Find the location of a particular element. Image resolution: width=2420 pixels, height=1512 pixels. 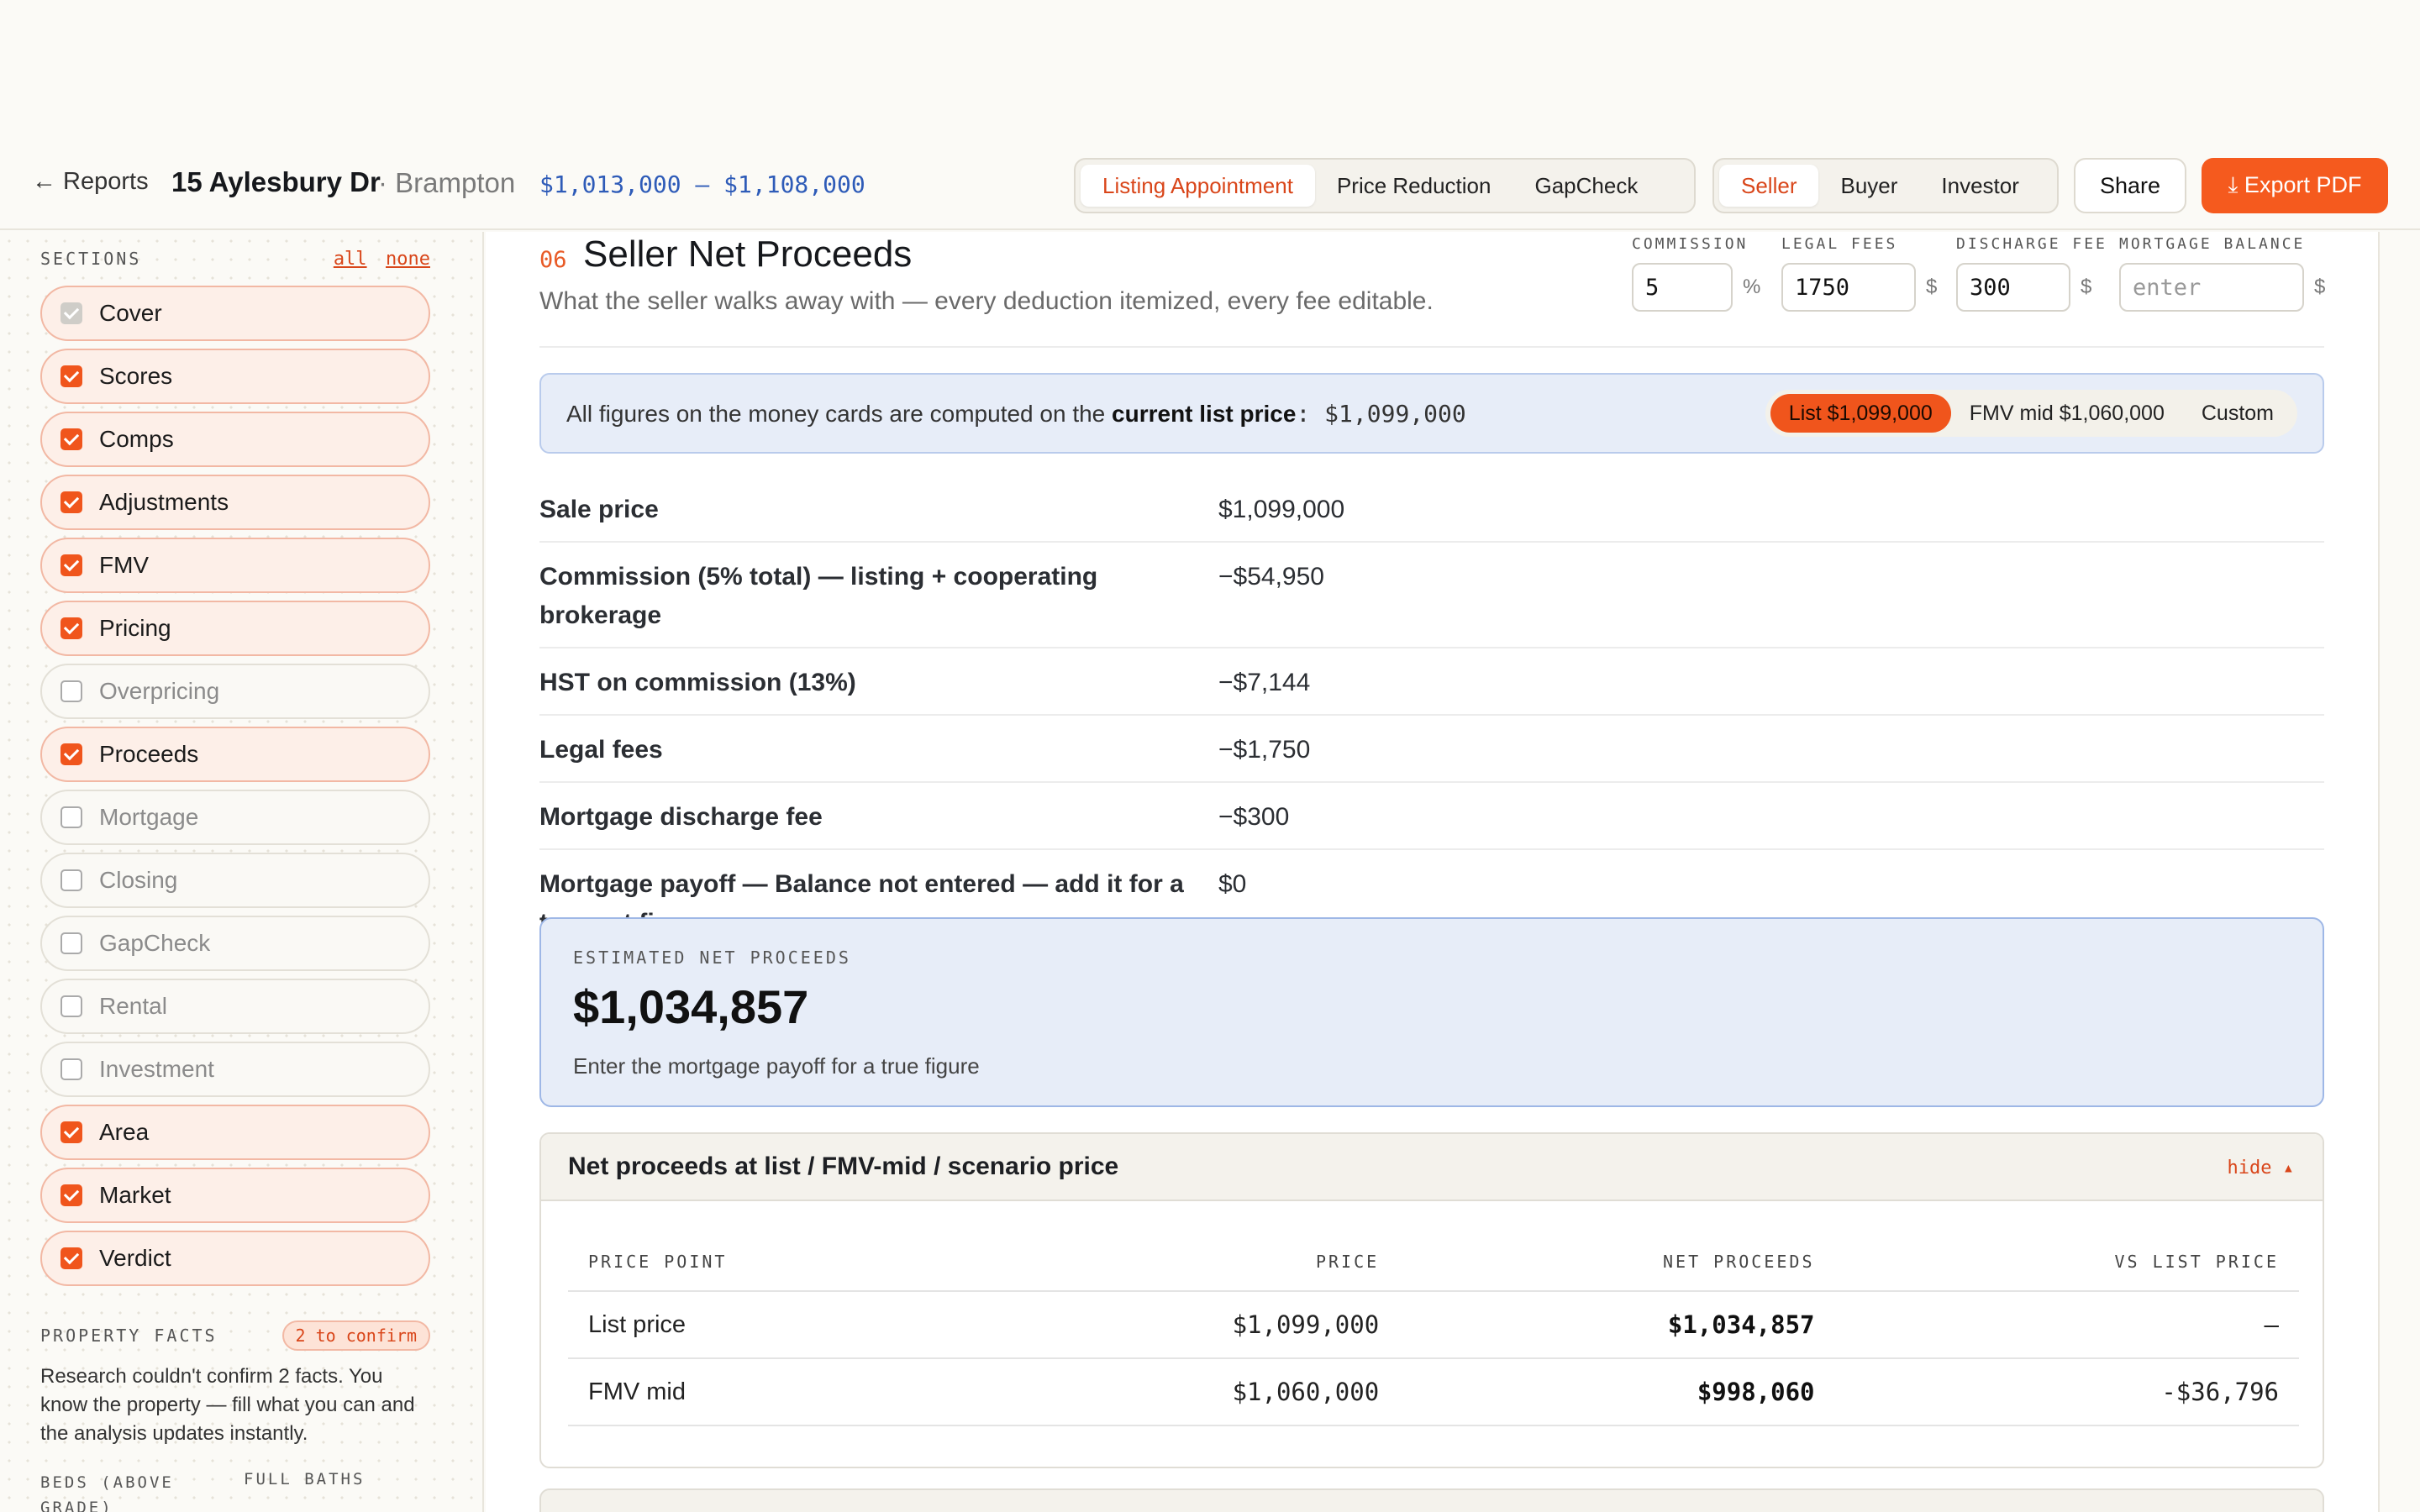

confirm-badge: 2 to confirm is located at coordinates (355, 1335).